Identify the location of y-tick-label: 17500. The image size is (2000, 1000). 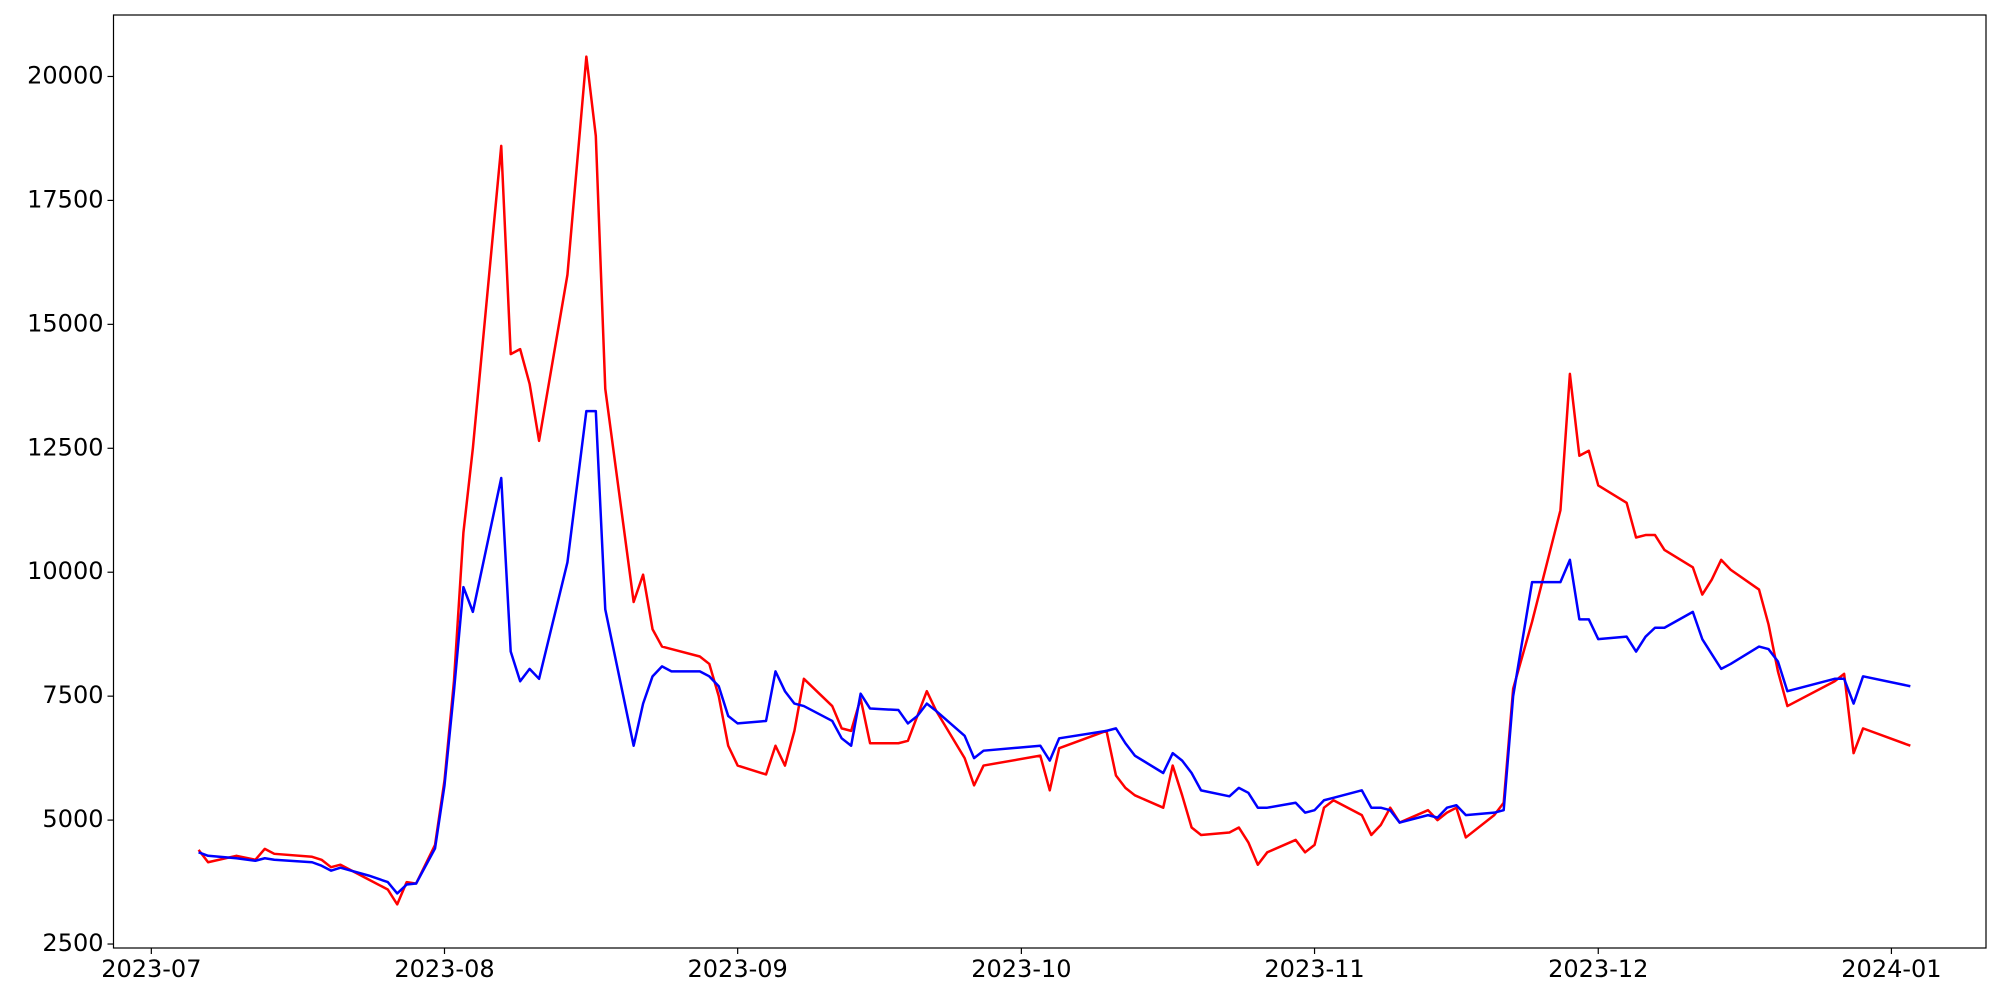
(65, 199).